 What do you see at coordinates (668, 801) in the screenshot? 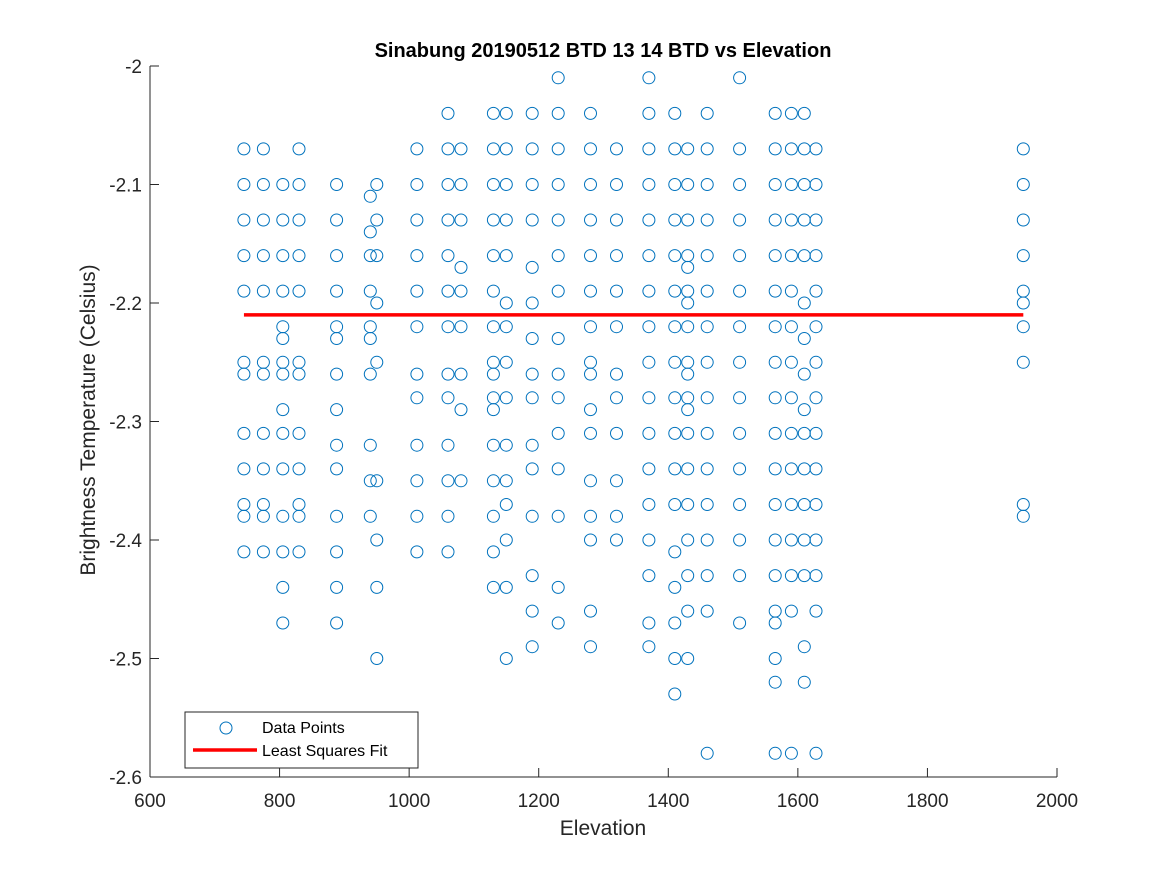
I see `x-tick-label: 1400` at bounding box center [668, 801].